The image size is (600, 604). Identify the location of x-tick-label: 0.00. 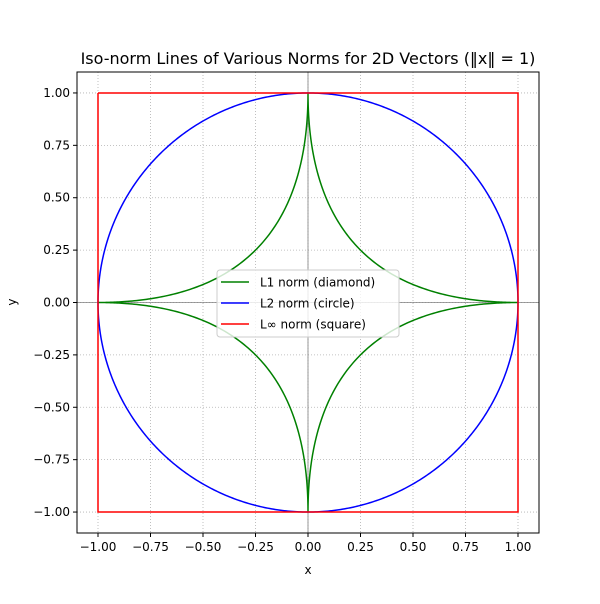
(308, 547).